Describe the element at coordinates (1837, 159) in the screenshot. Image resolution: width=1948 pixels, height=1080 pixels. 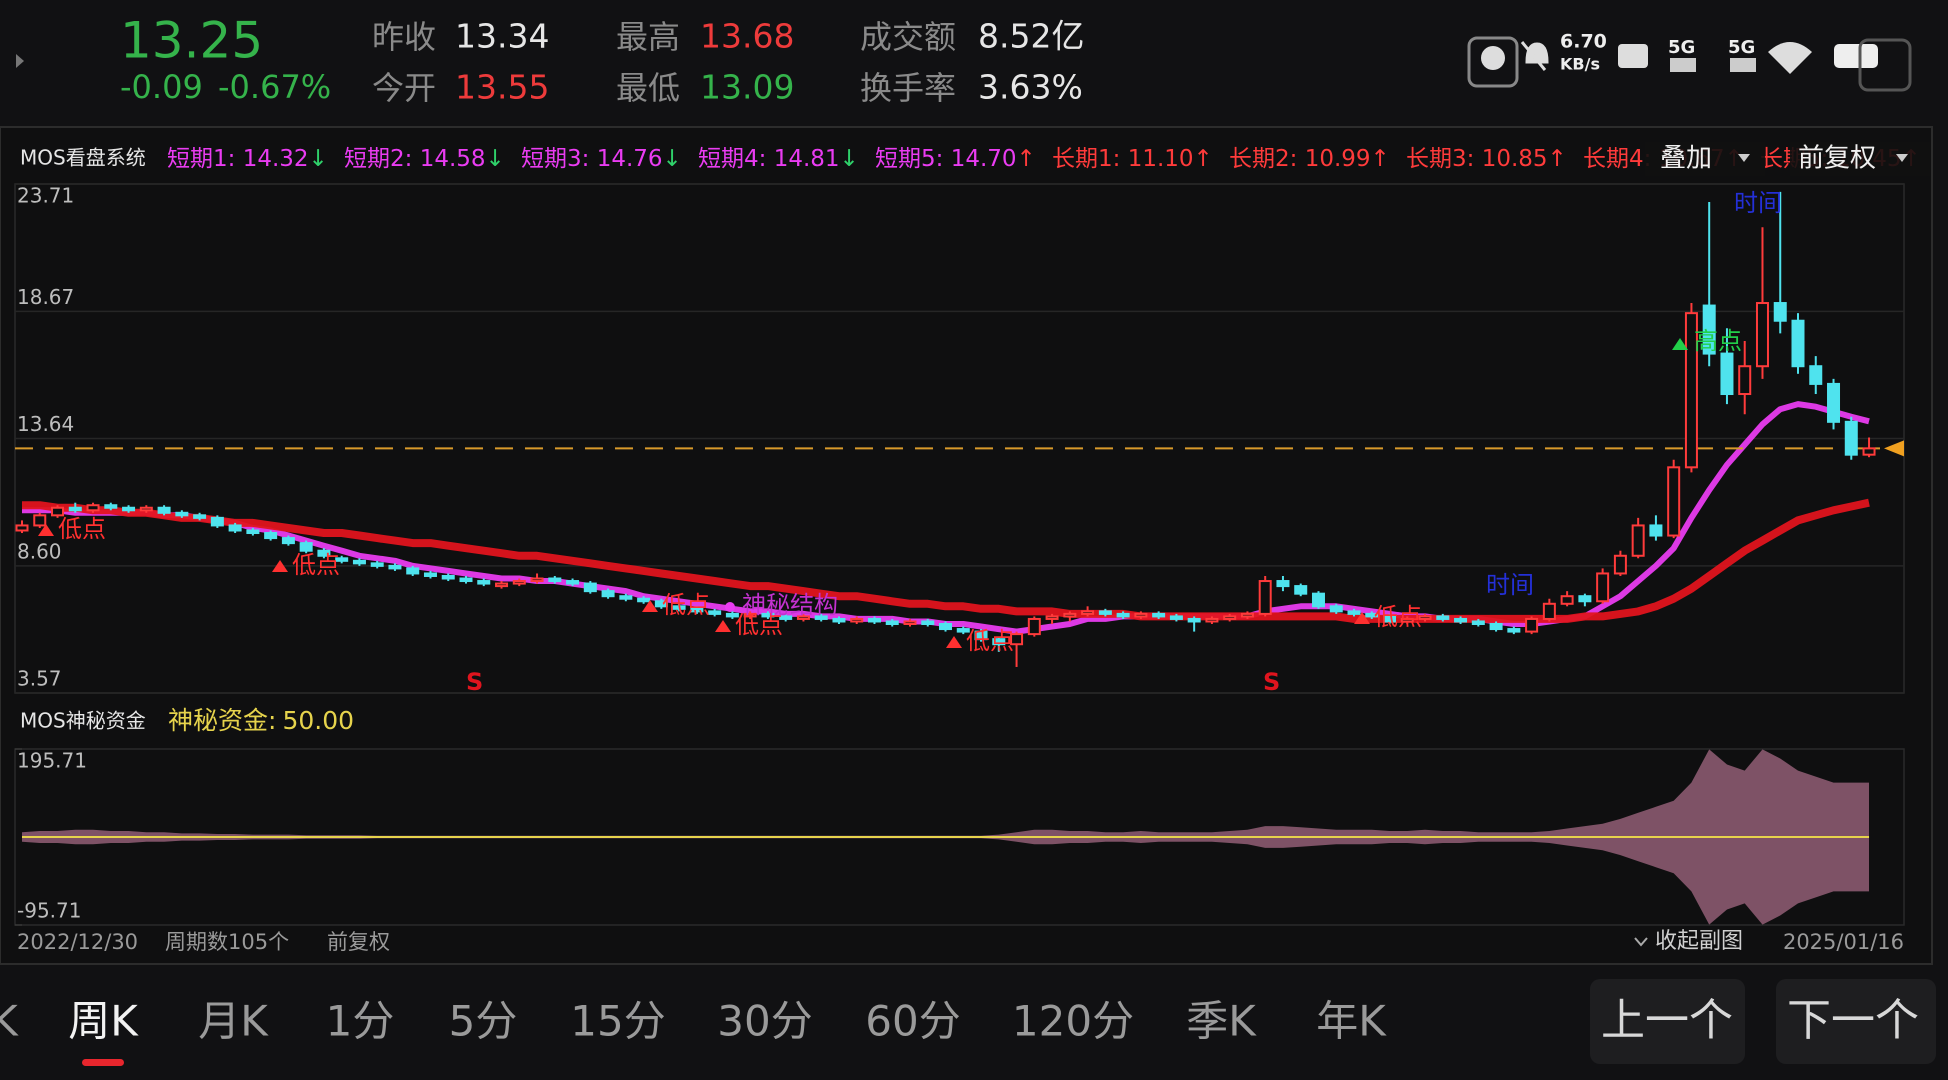
I see `adjust-button: 前复权` at that location.